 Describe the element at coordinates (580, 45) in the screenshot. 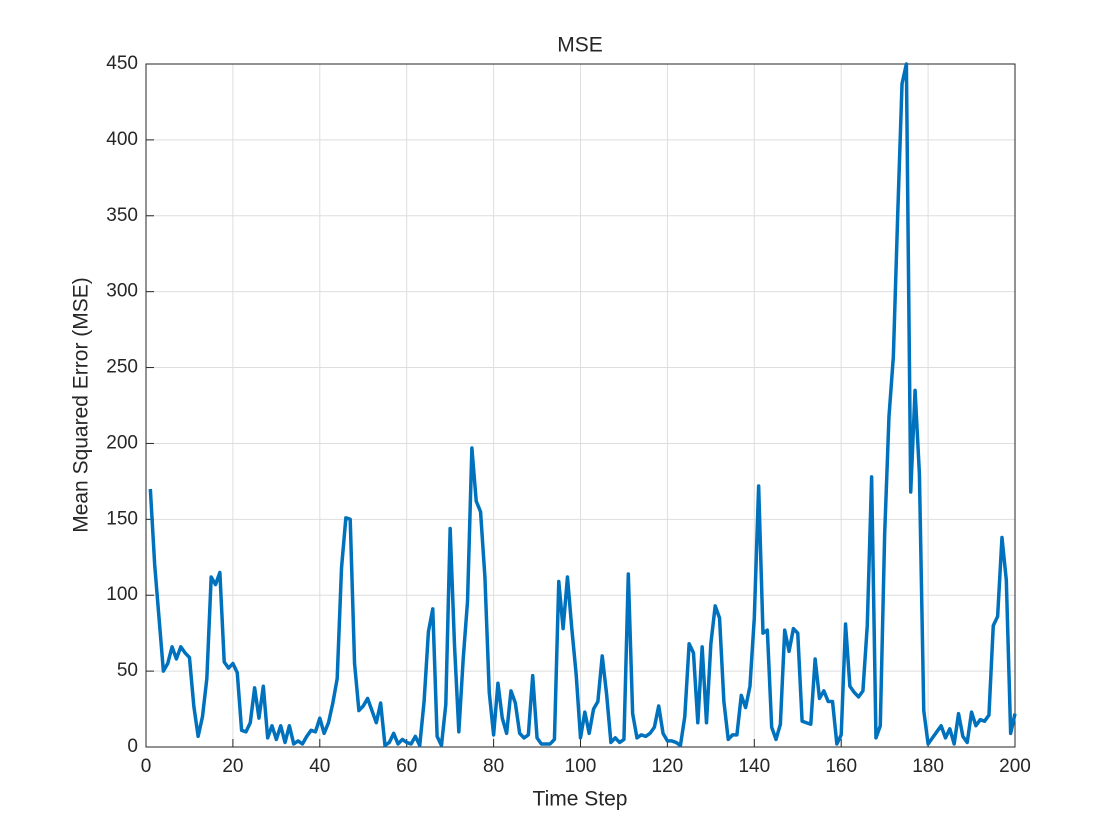

I see `chart-title: MSE` at that location.